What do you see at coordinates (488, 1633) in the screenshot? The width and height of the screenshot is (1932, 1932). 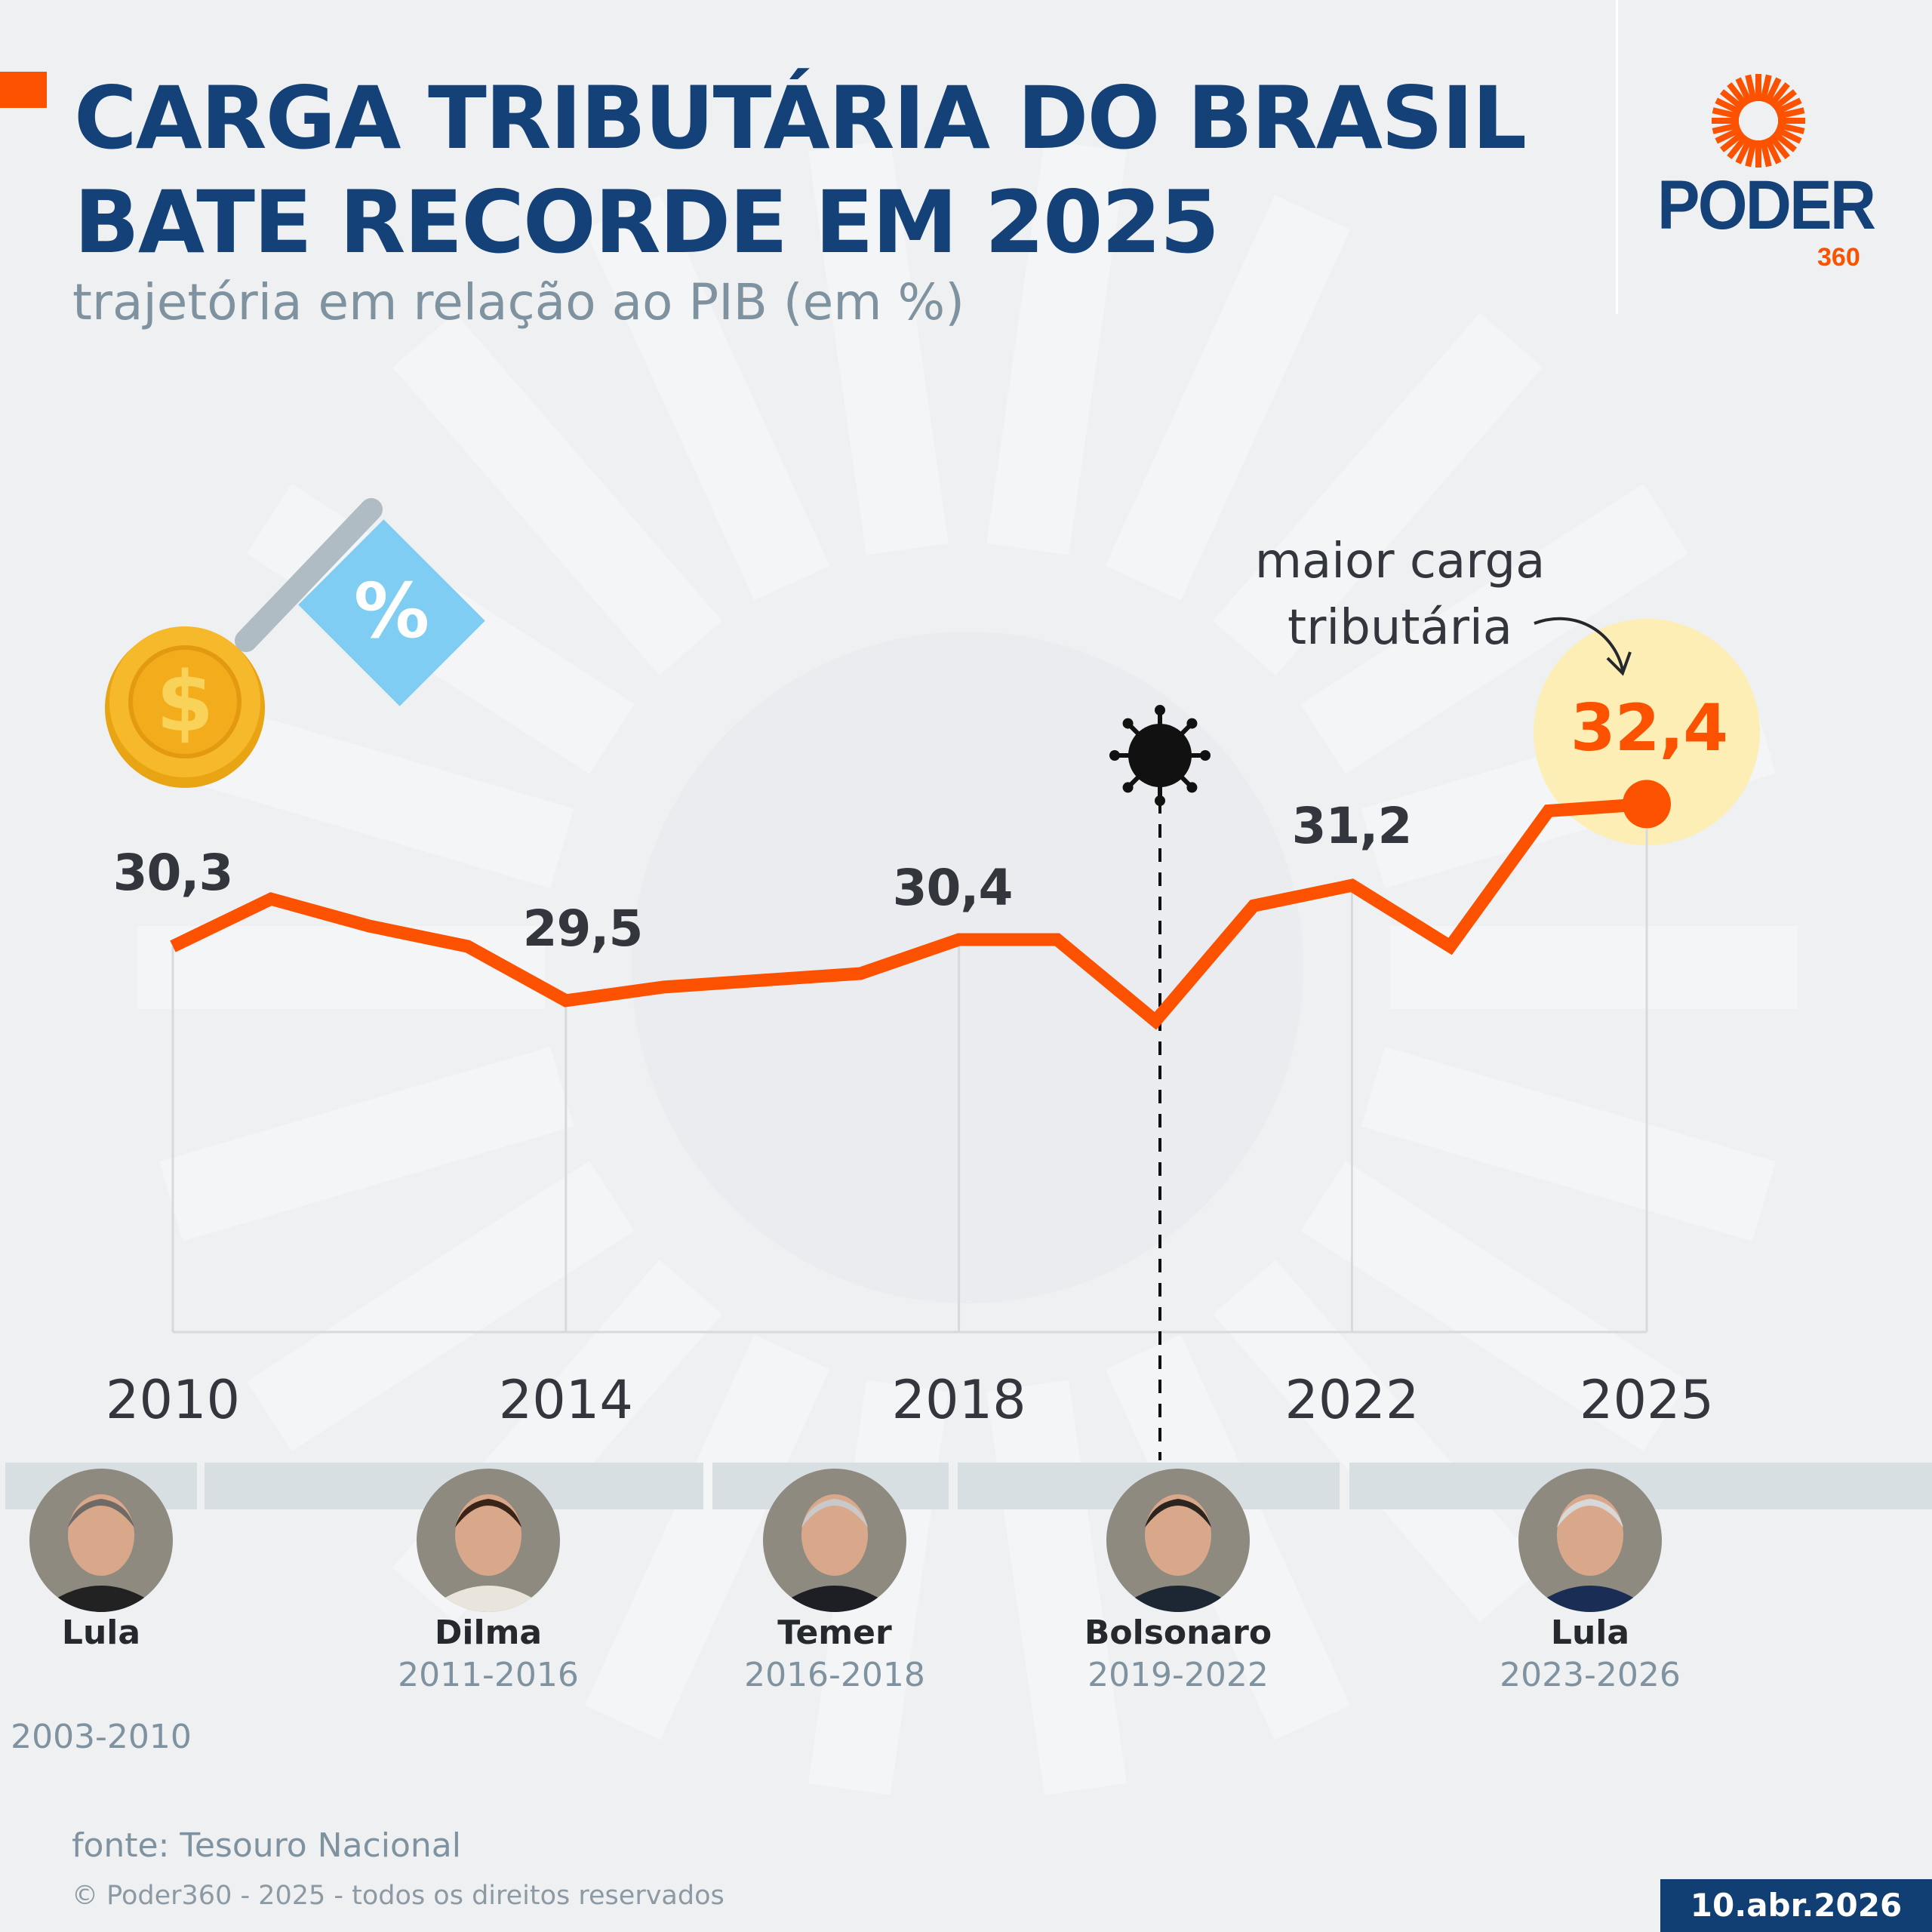 I see `president-name: Dilma` at bounding box center [488, 1633].